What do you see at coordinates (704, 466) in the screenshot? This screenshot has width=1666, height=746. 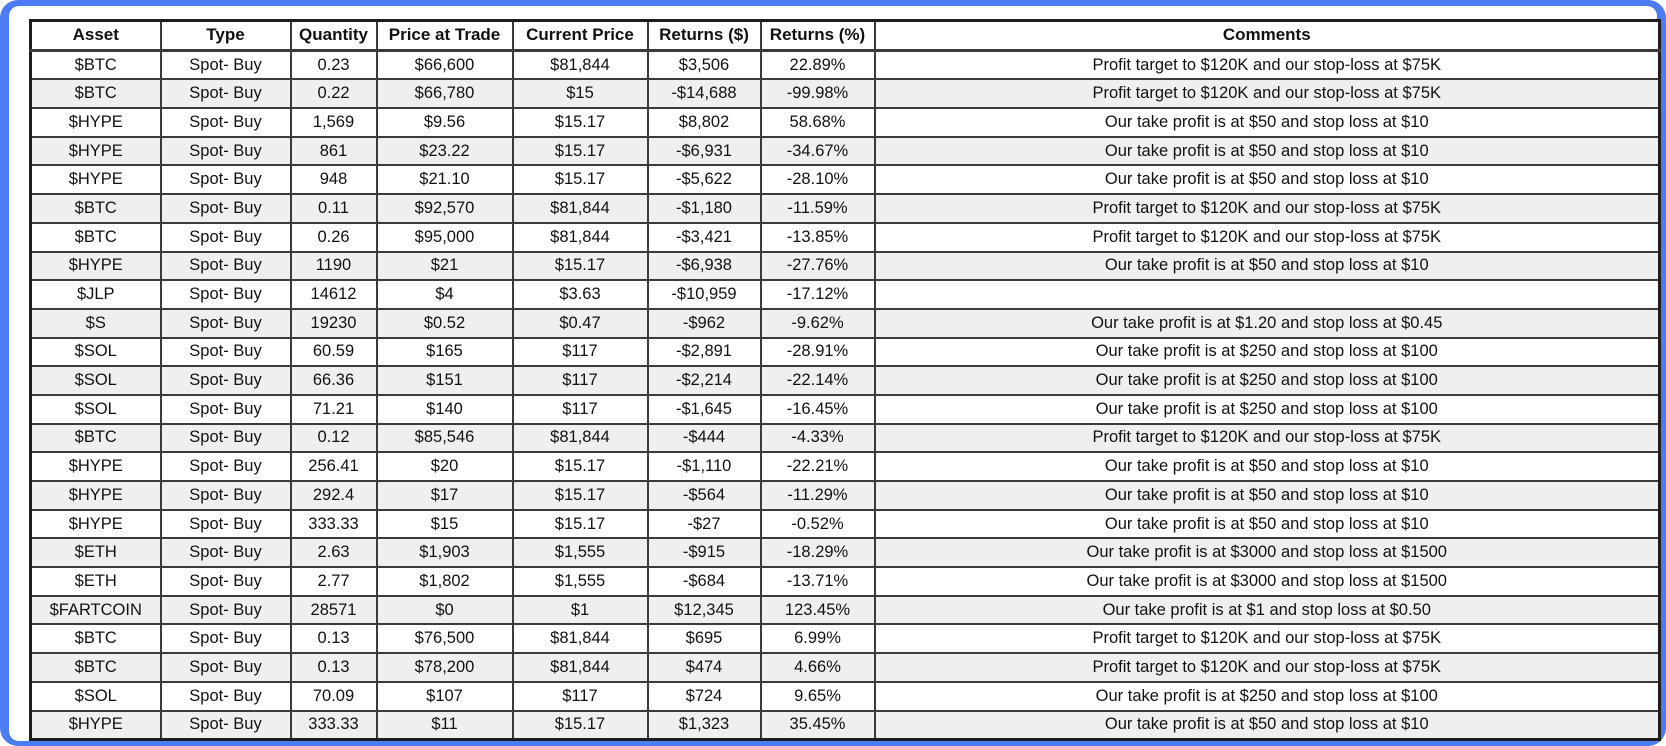 I see `cell-returns_usd: -$1,110` at bounding box center [704, 466].